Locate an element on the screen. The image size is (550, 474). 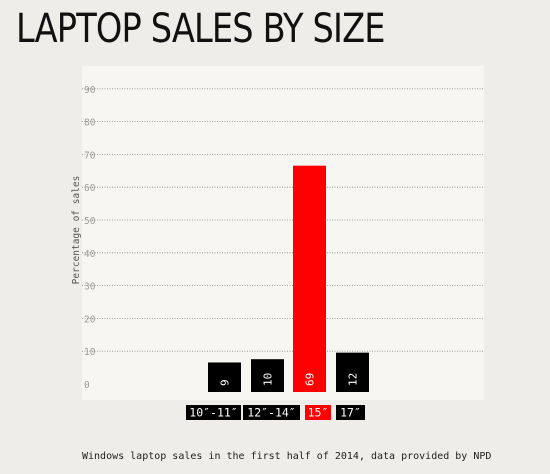
y-tick-label: 20 is located at coordinates (90, 319).